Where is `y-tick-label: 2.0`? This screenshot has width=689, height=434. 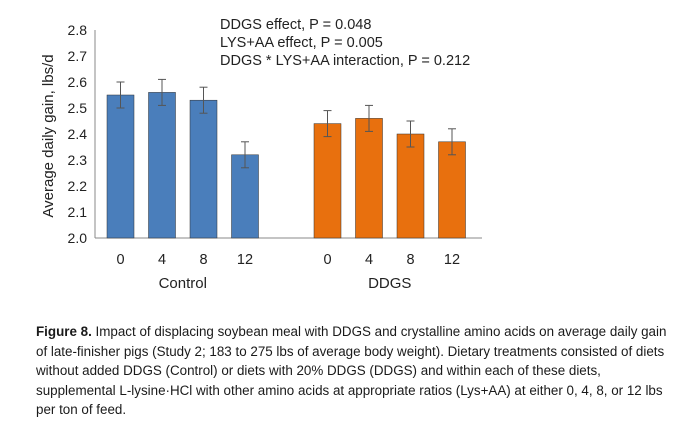
y-tick-label: 2.0 is located at coordinates (78, 238).